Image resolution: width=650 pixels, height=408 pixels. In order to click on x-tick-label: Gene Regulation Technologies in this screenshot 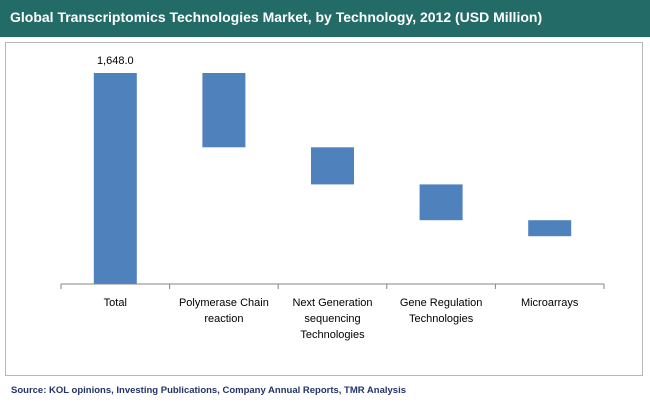, I will do `click(441, 311)`.